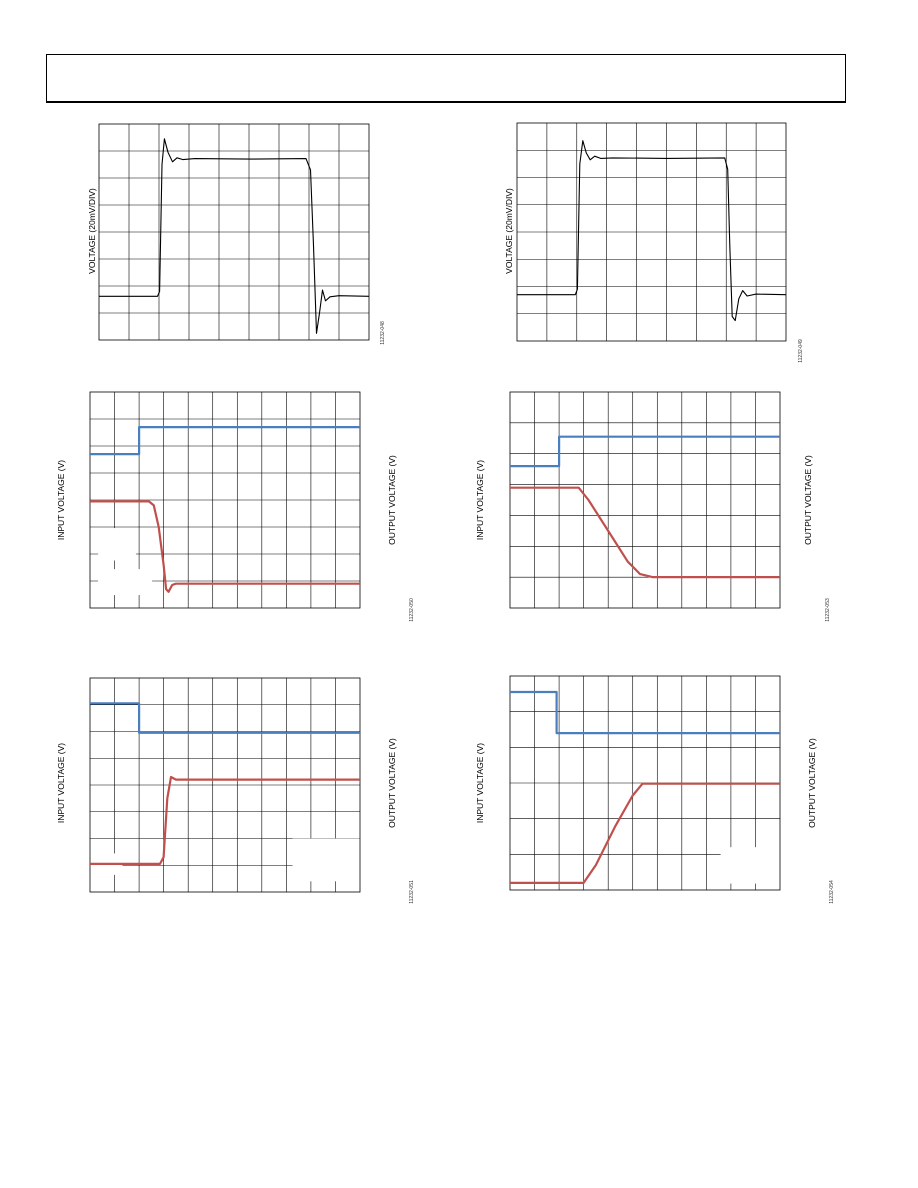  I want to click on chart-2-ylabel: INPUT VOLTAGE (V), so click(61, 500).